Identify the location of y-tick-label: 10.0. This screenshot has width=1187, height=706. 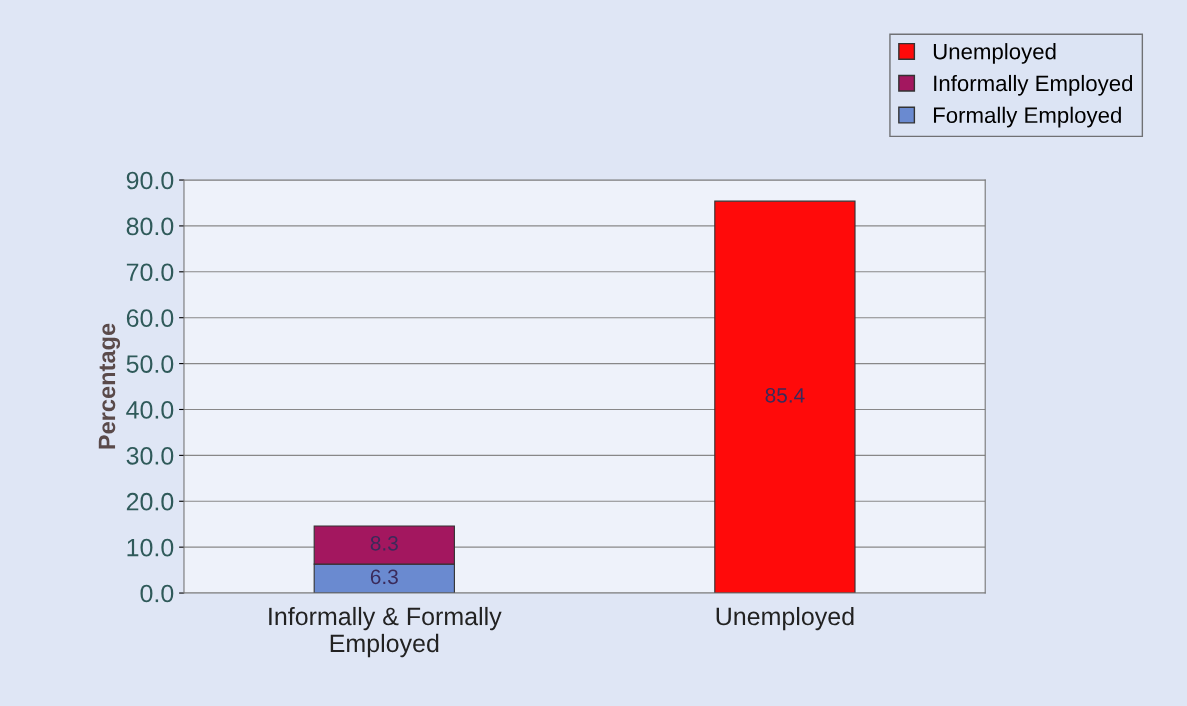
(150, 547).